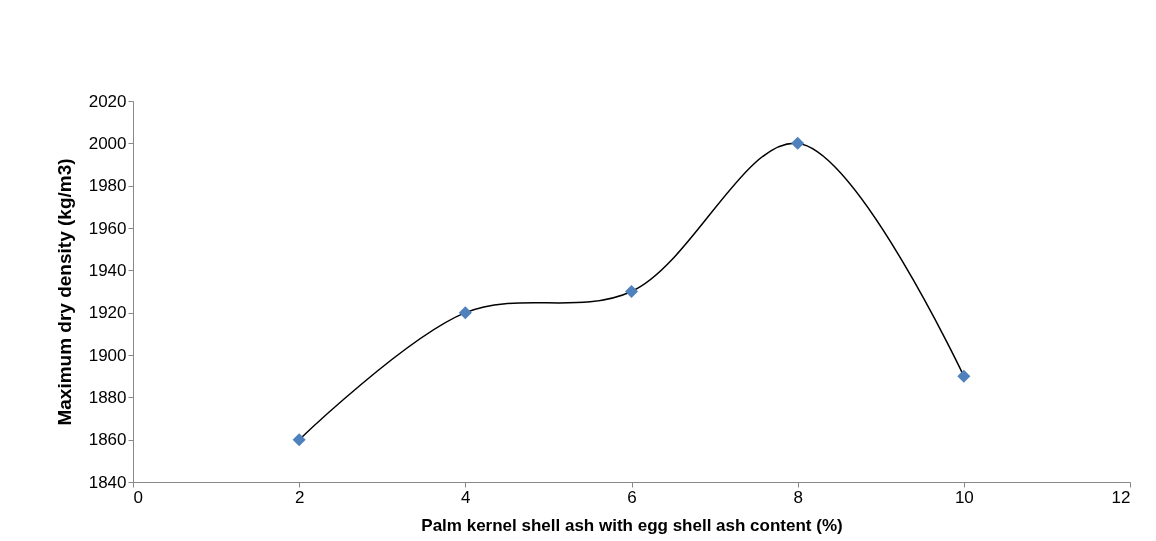 The image size is (1156, 541). What do you see at coordinates (798, 497) in the screenshot?
I see `x-tick-label: 8` at bounding box center [798, 497].